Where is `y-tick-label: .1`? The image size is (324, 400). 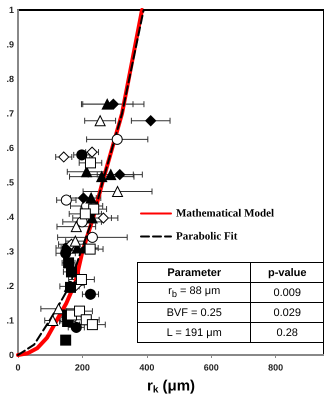 y-tick-label: .1 is located at coordinates (10, 321).